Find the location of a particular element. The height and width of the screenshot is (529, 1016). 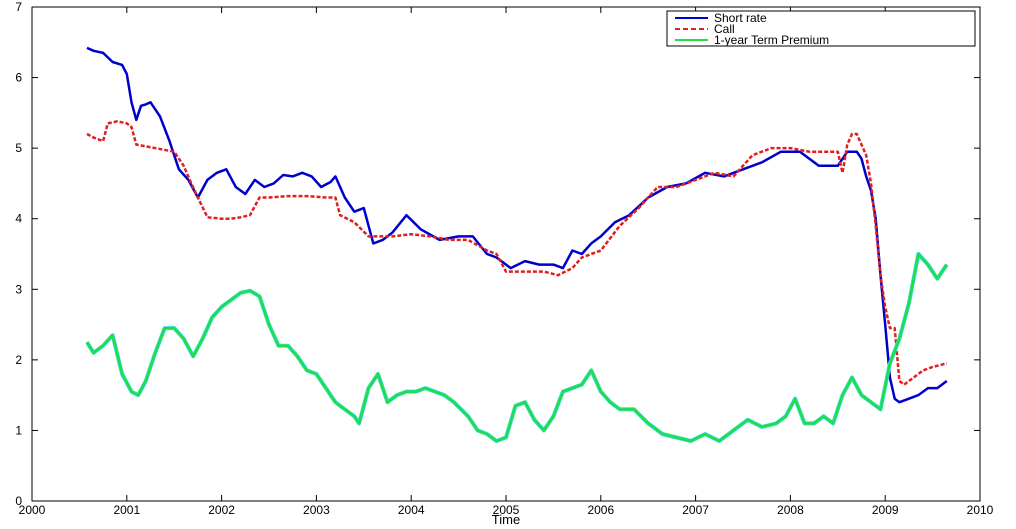

legend-label-term-premium: 1-year Term Premium is located at coordinates (771, 40).